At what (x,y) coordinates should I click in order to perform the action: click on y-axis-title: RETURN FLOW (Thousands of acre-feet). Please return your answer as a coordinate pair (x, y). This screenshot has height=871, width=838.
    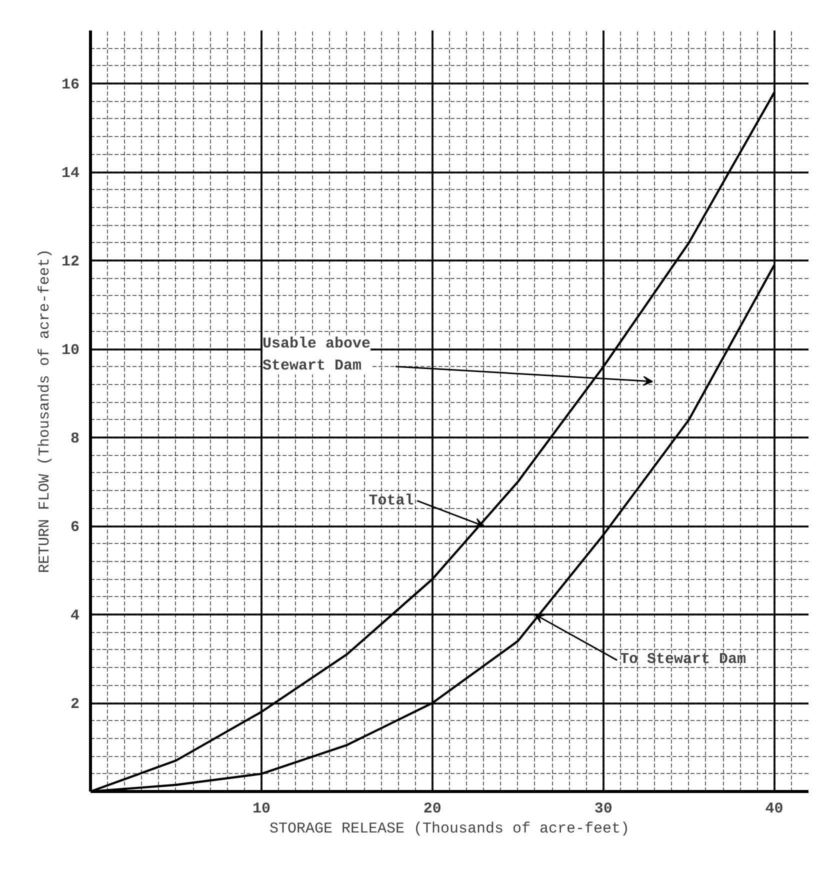
    Looking at the image, I should click on (45, 411).